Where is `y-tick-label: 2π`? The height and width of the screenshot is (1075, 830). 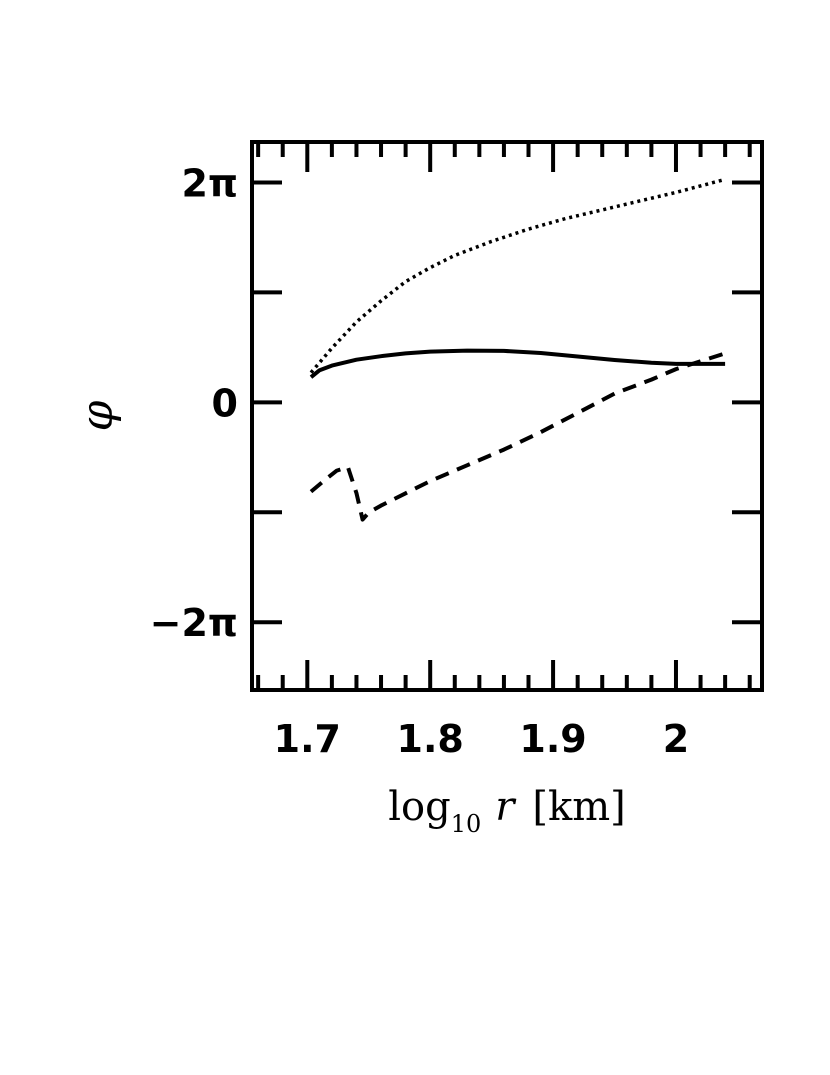 y-tick-label: 2π is located at coordinates (210, 183).